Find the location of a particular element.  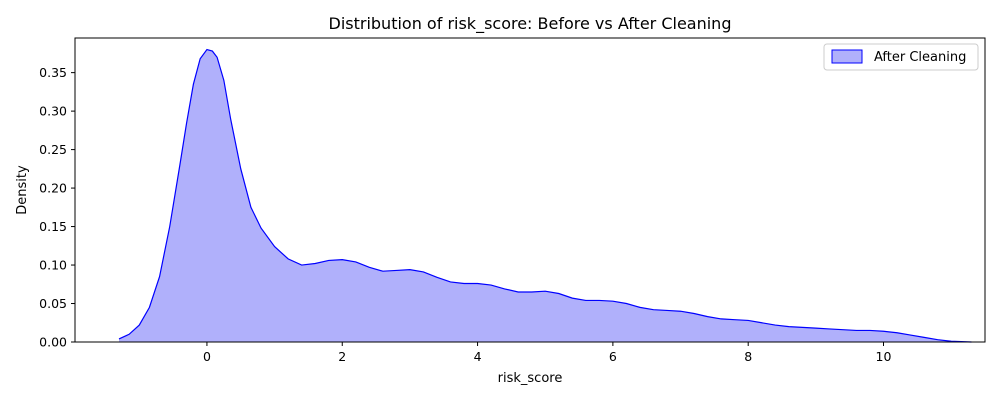

y-tick-label: 0.10 is located at coordinates (53, 265).